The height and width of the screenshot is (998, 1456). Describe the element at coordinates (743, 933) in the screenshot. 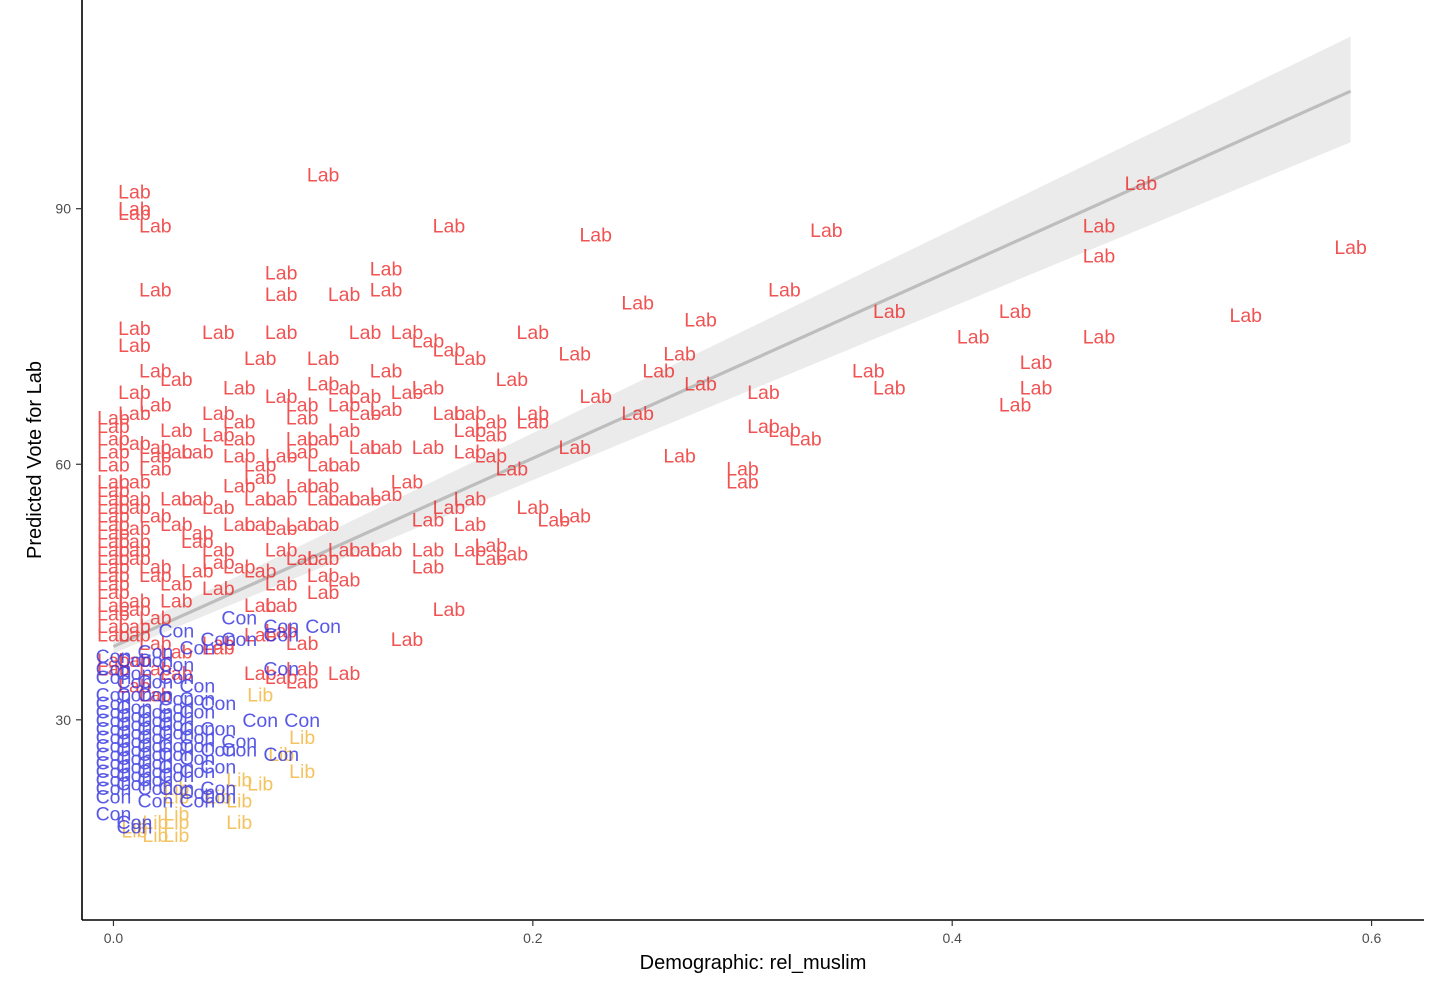

I see `x-axis-ticks: 0.0 0.2 0.4 0.6` at that location.